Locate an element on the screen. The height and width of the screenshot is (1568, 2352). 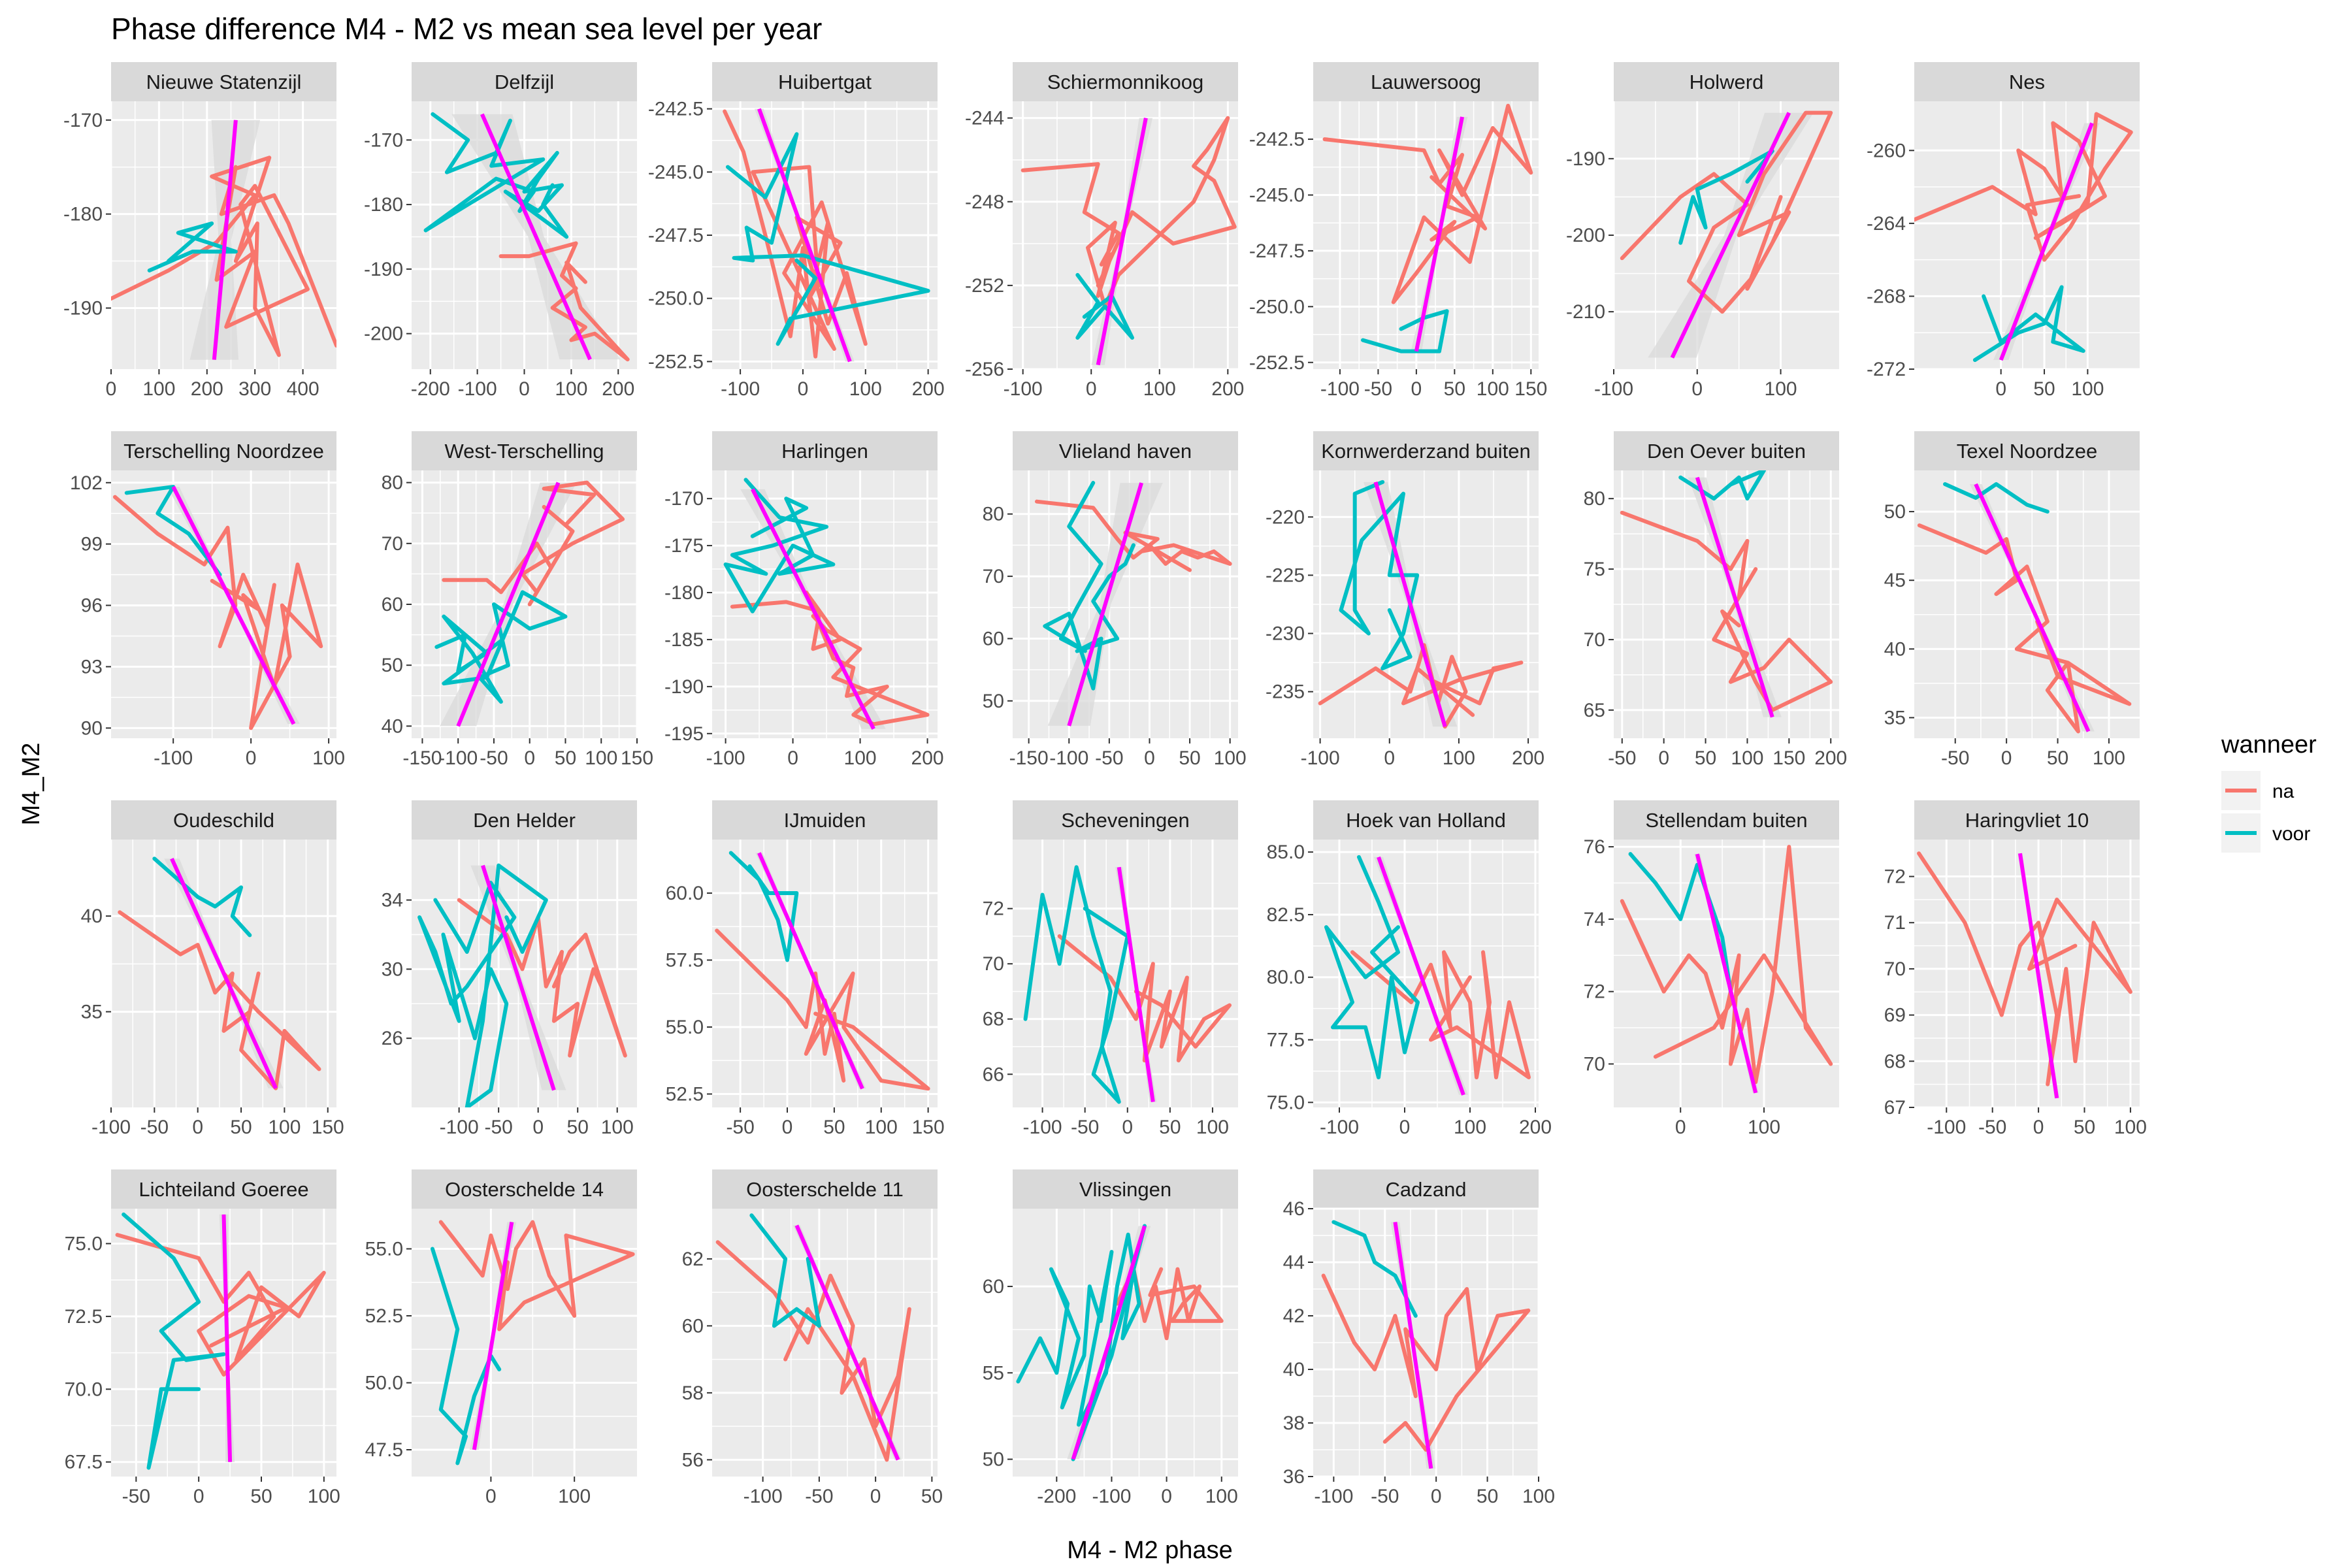
y-tick-label: 57.5 is located at coordinates (685, 961).